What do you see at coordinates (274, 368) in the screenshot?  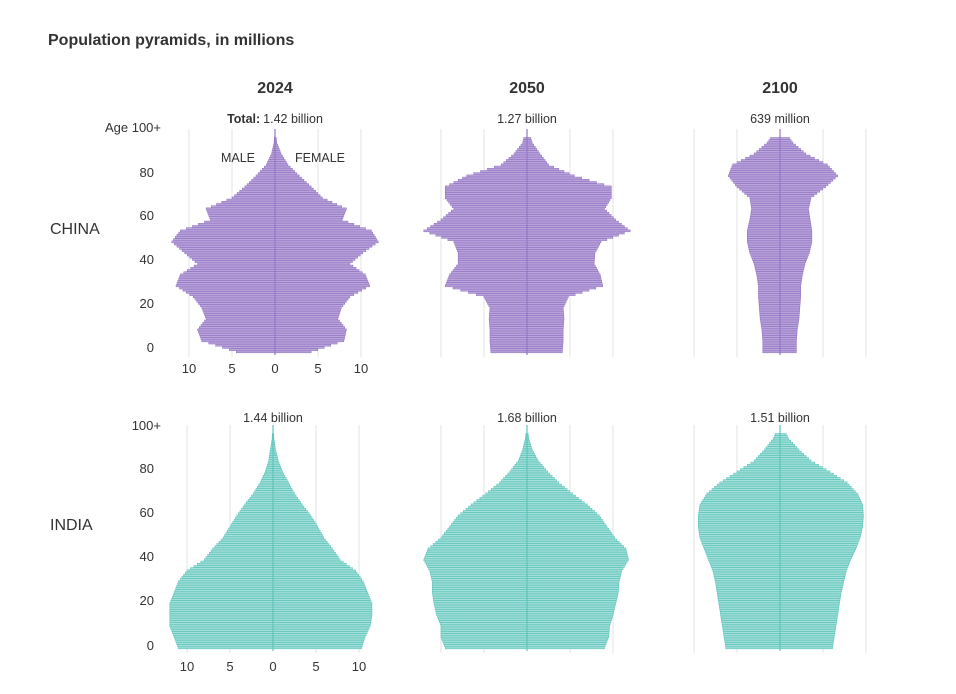 I see `xtick-china-0: 0` at bounding box center [274, 368].